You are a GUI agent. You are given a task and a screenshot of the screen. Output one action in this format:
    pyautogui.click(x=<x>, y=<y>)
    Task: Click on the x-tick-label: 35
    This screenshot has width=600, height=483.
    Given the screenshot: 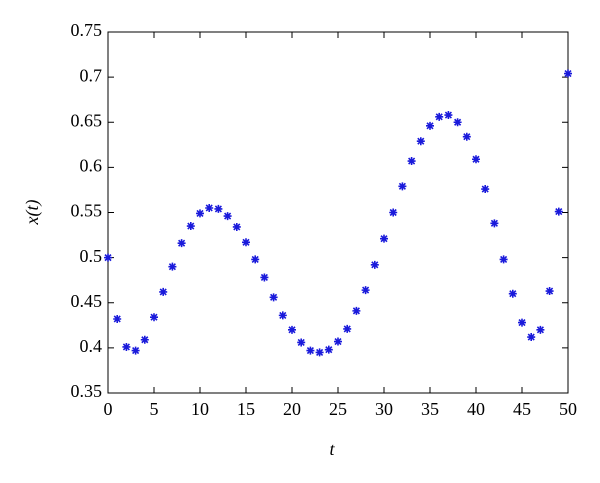 What is the action you would take?
    pyautogui.click(x=430, y=409)
    